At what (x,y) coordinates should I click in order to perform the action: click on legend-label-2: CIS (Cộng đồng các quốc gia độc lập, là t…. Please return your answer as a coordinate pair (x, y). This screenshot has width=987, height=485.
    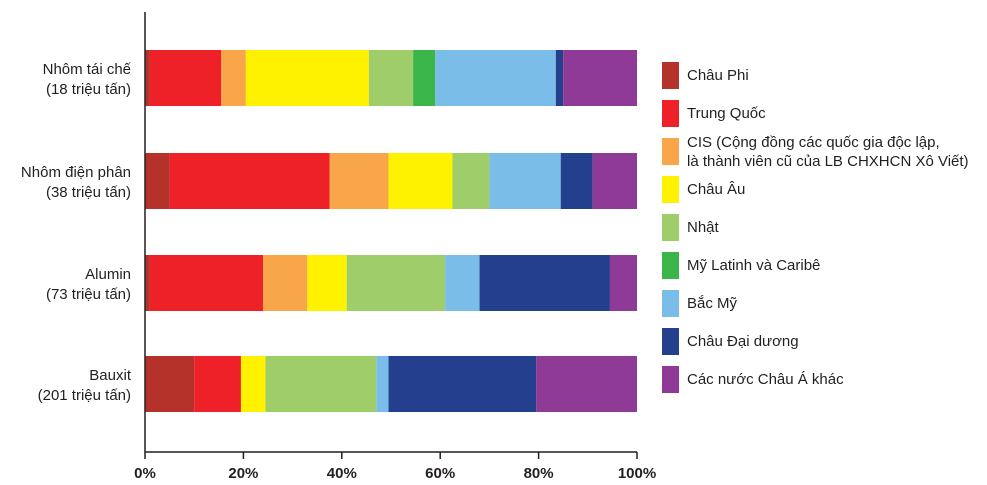
    Looking at the image, I should click on (828, 152).